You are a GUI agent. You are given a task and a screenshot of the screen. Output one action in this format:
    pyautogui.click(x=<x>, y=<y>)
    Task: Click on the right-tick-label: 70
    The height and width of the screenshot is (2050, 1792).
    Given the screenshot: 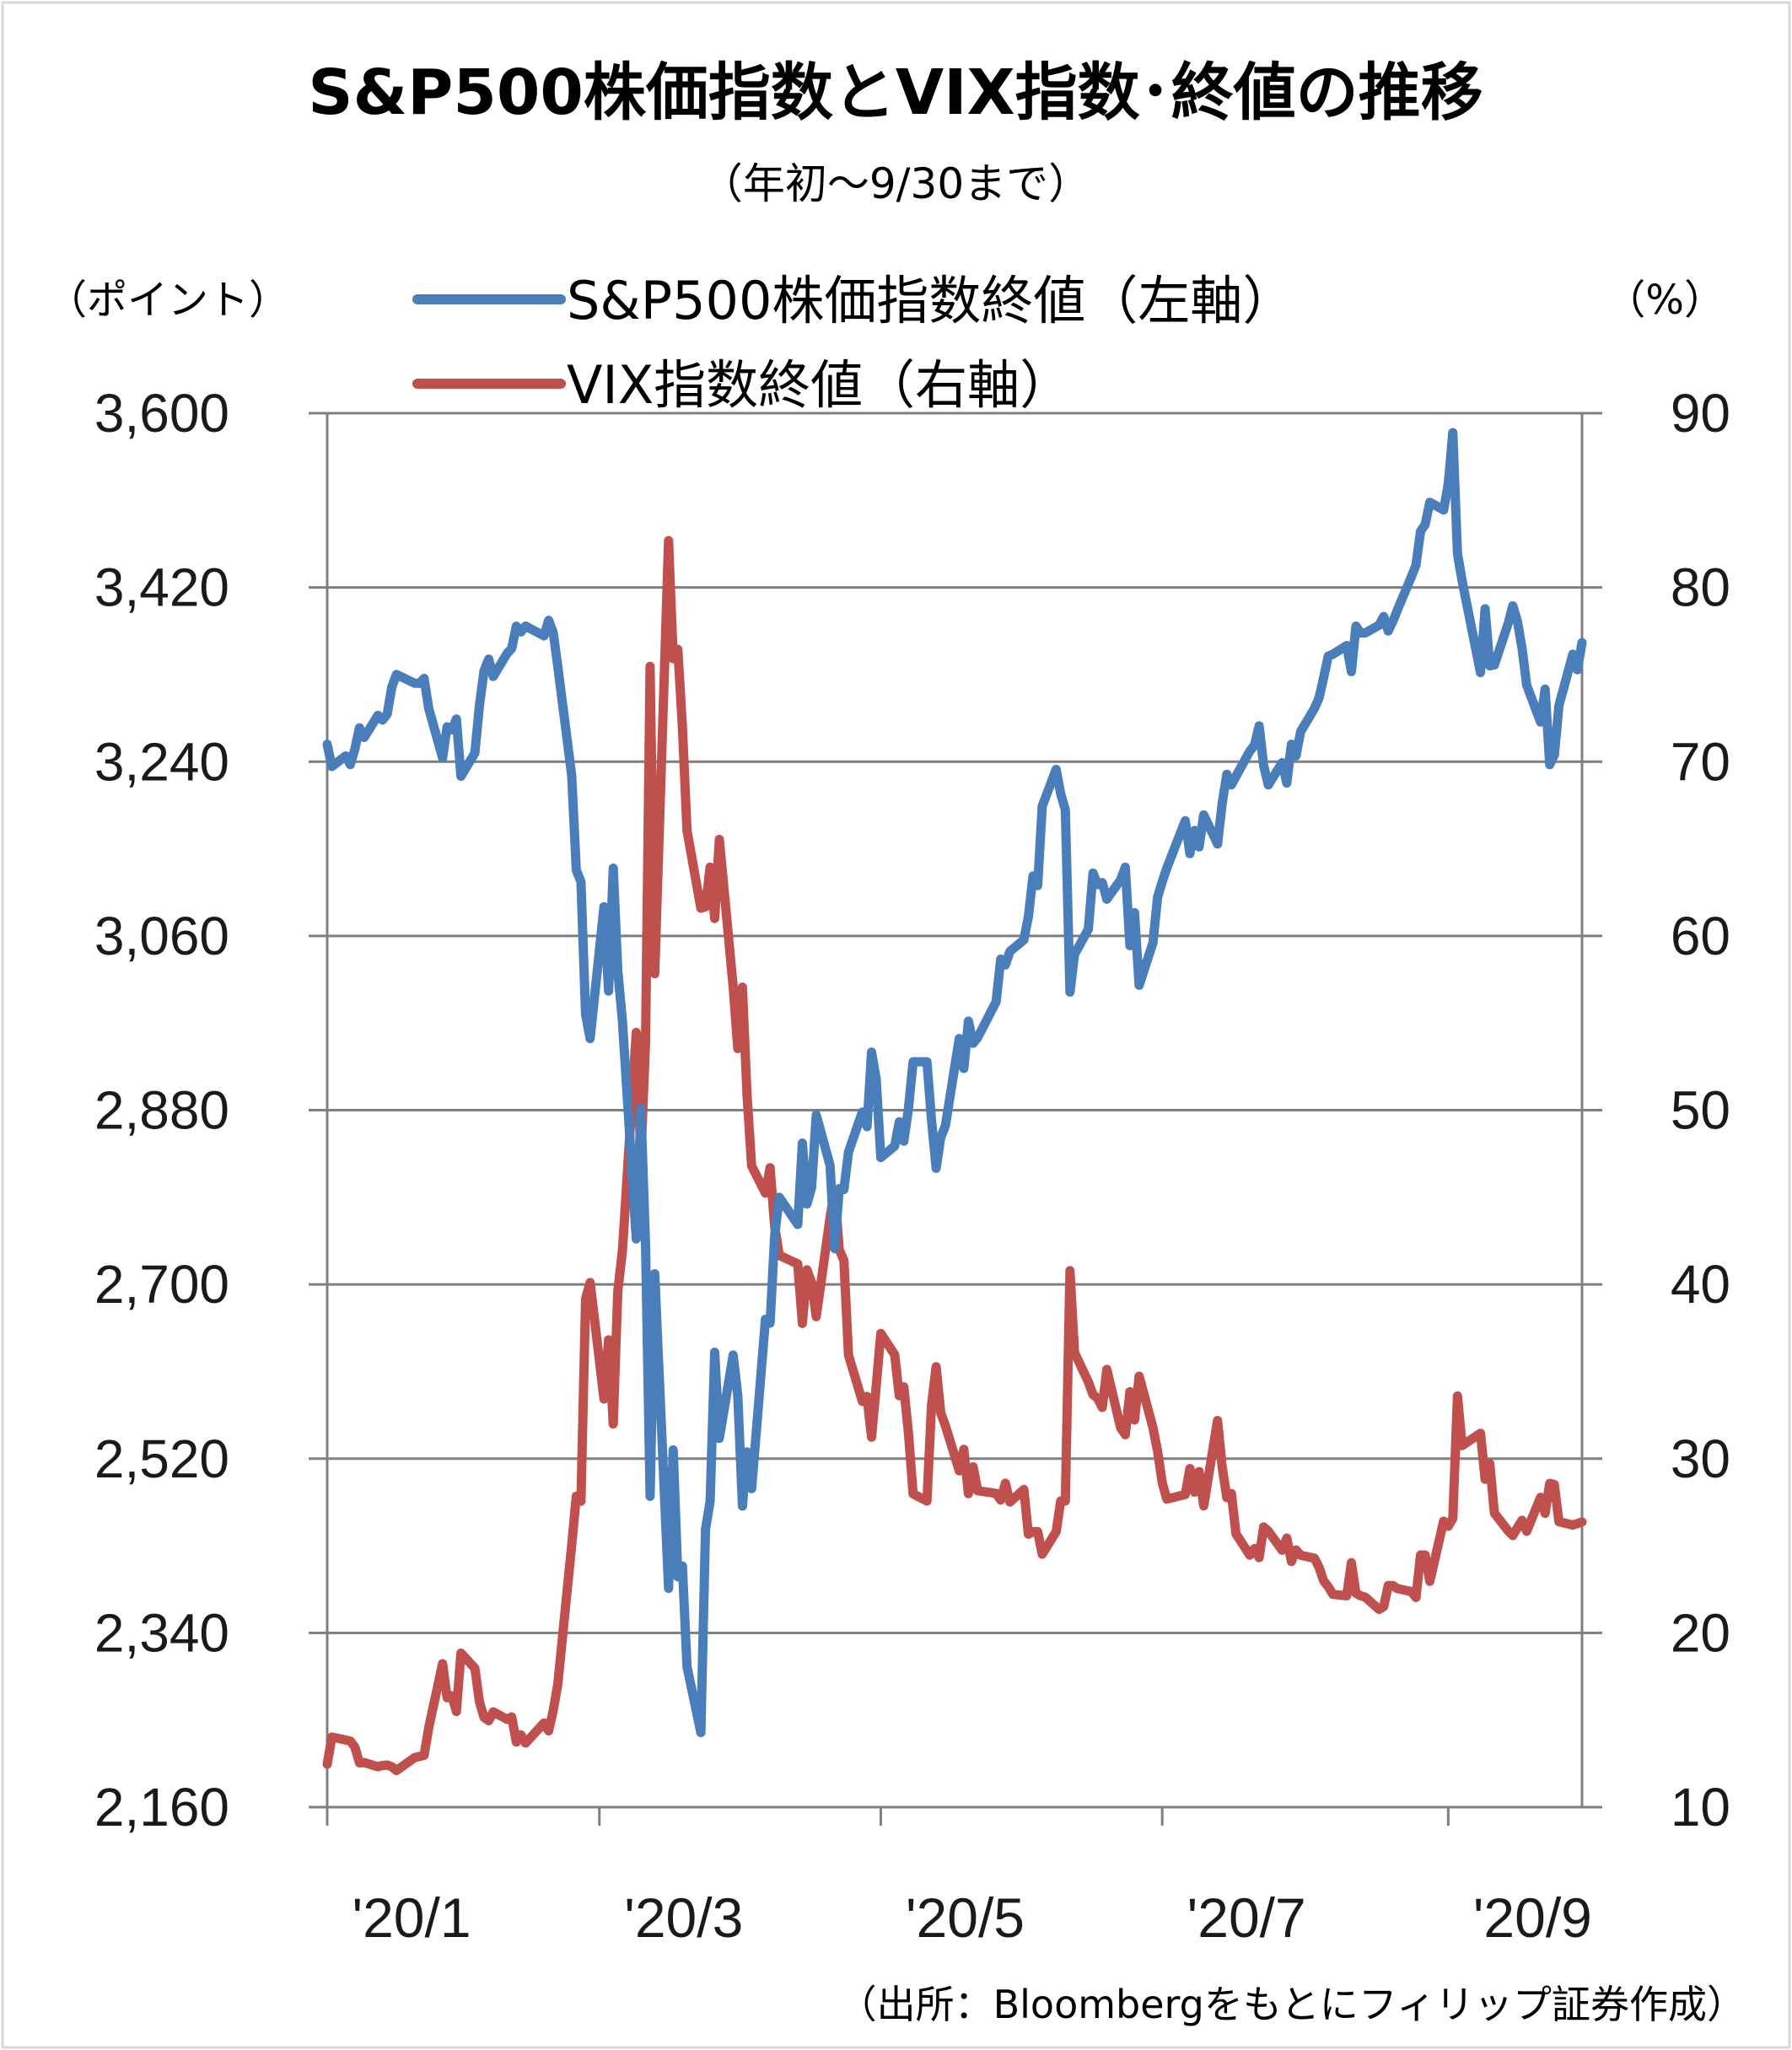 What is the action you would take?
    pyautogui.click(x=1700, y=761)
    